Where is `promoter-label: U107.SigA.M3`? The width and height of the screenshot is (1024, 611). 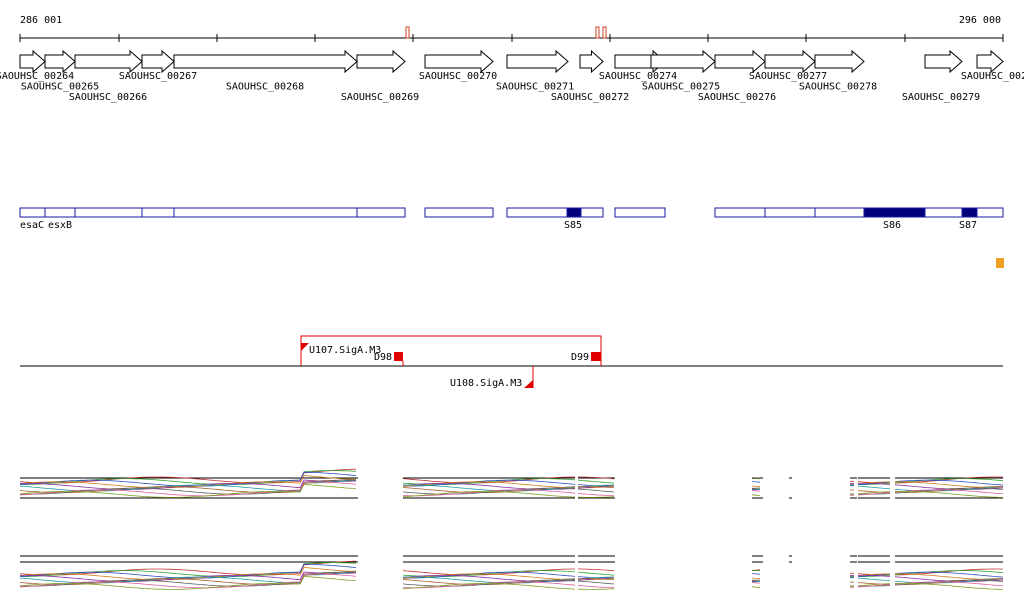 promoter-label: U107.SigA.M3 is located at coordinates (345, 350).